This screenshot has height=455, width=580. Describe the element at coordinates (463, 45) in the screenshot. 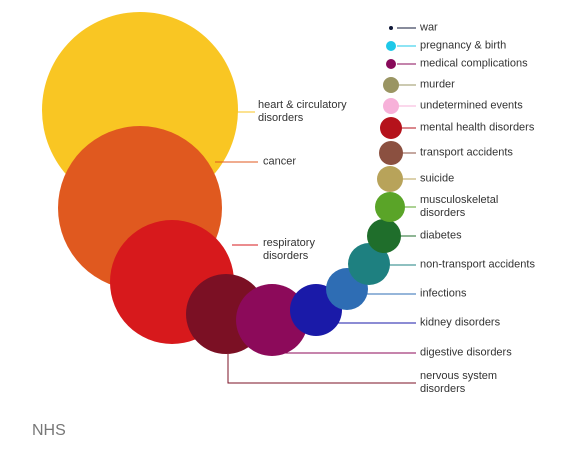

I see `bubble-label: pregnancy & birth` at that location.